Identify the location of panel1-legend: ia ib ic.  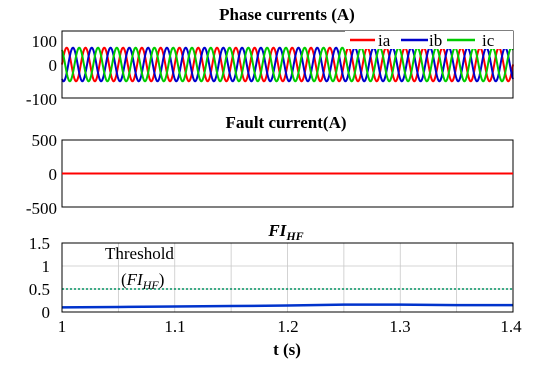
(429, 40).